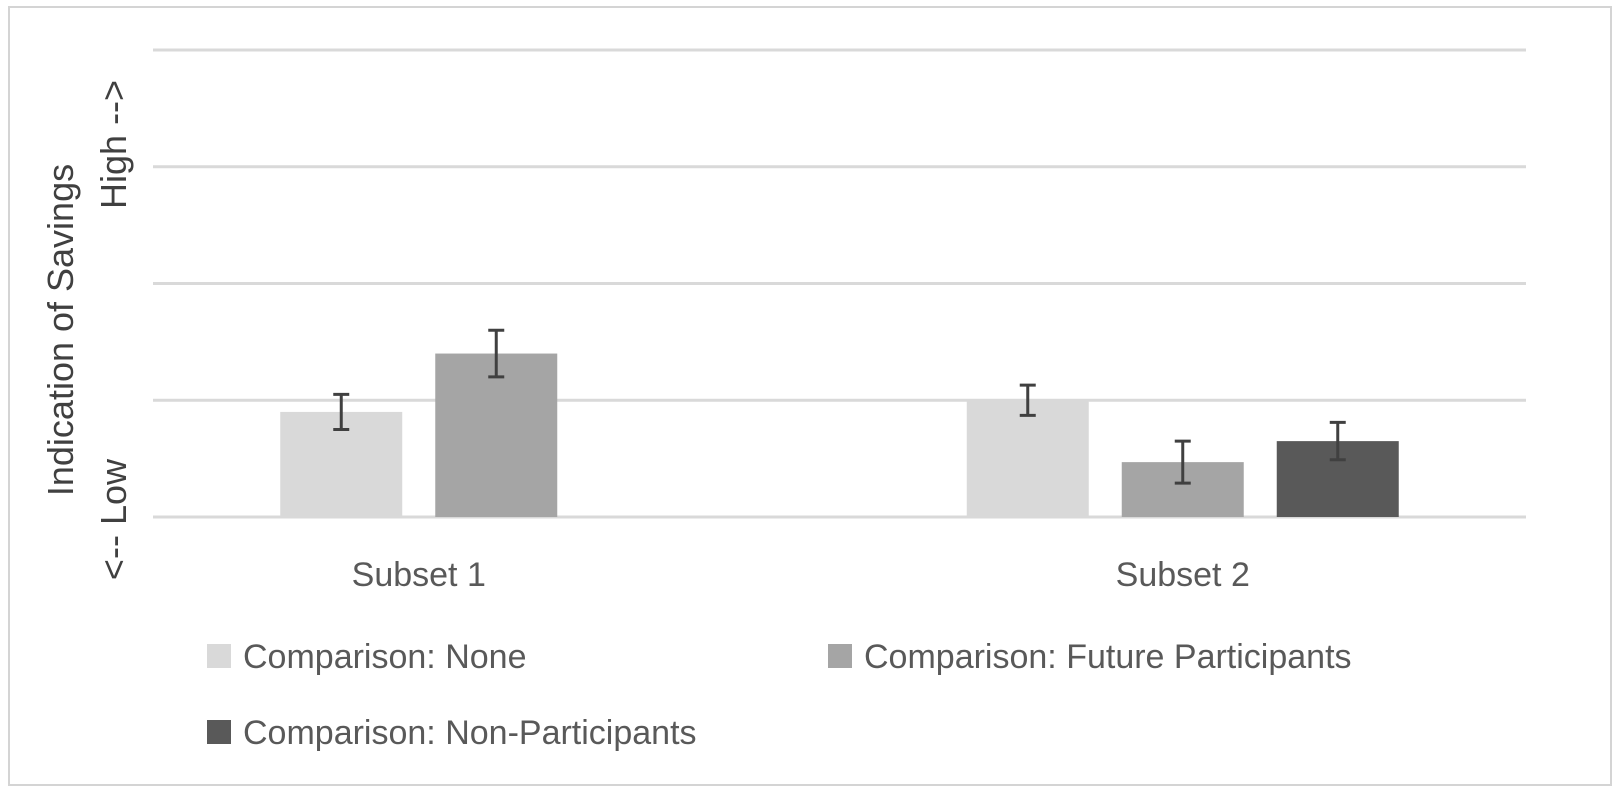 This screenshot has height=811, width=1618. What do you see at coordinates (801, 575) in the screenshot?
I see `x-axis-labels: Subset 1 Subset 2` at bounding box center [801, 575].